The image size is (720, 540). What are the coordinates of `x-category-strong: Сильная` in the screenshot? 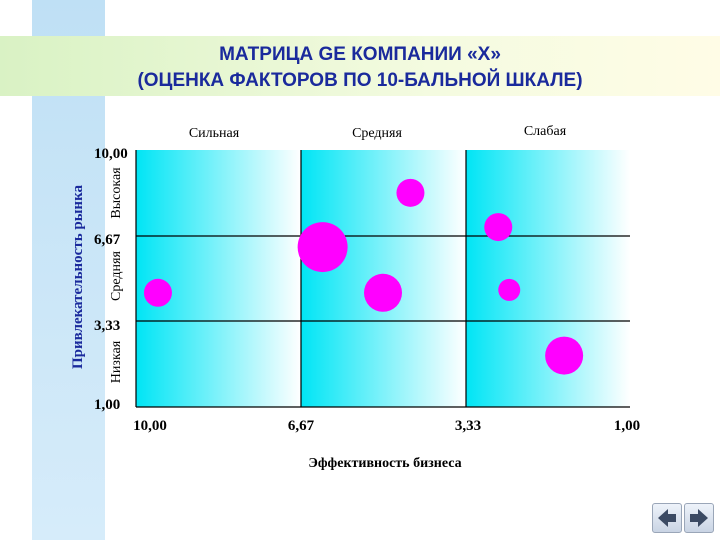 It's located at (214, 133).